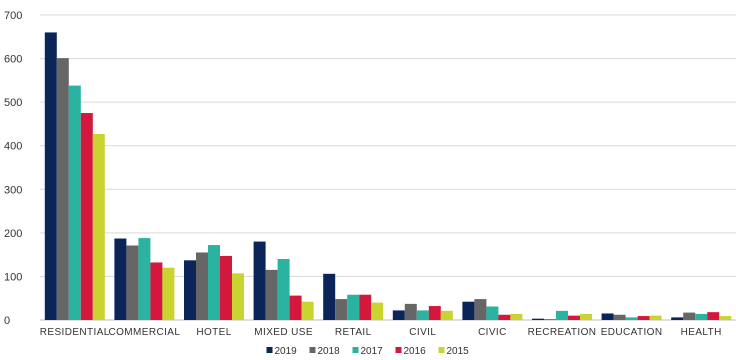 This screenshot has height=360, width=736. What do you see at coordinates (365, 307) in the screenshot?
I see `bar-2016-retail` at bounding box center [365, 307].